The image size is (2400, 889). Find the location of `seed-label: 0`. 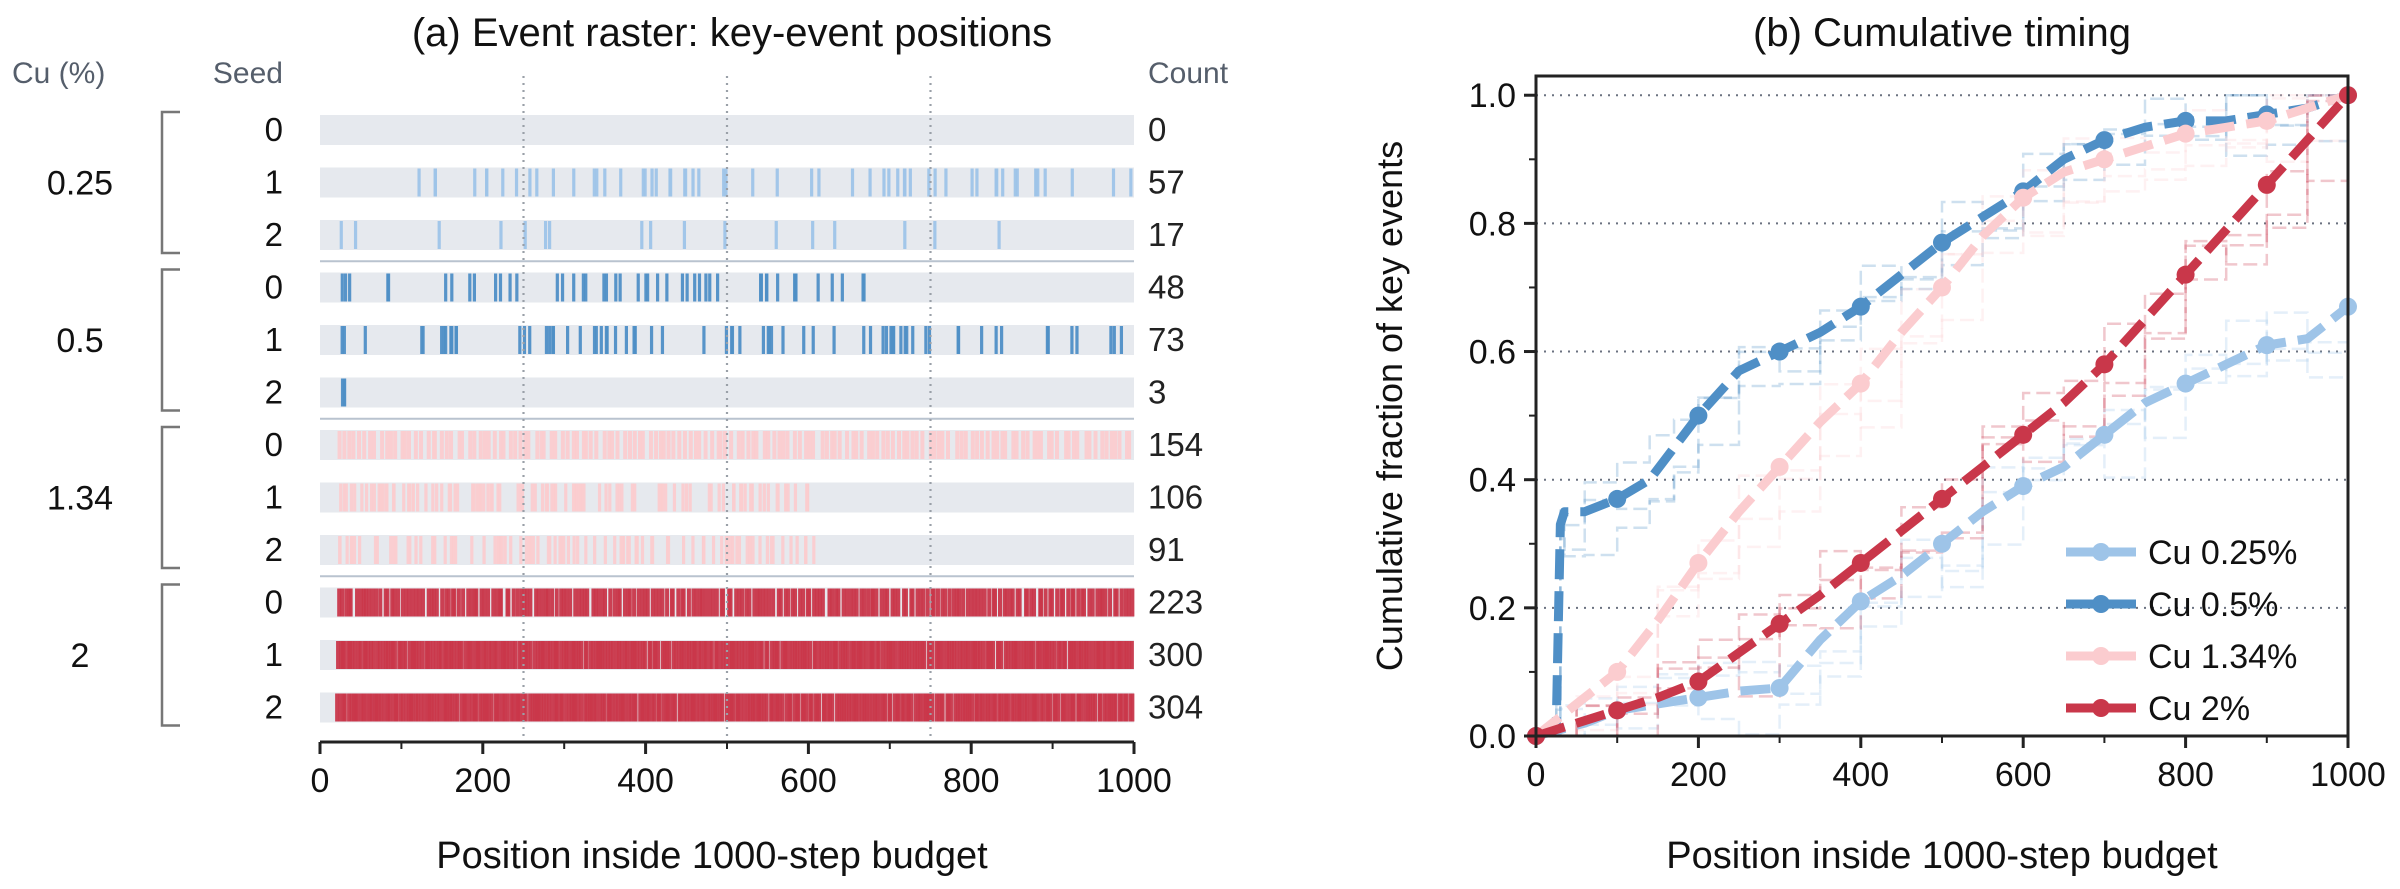

seed-label: 0 is located at coordinates (274, 287).